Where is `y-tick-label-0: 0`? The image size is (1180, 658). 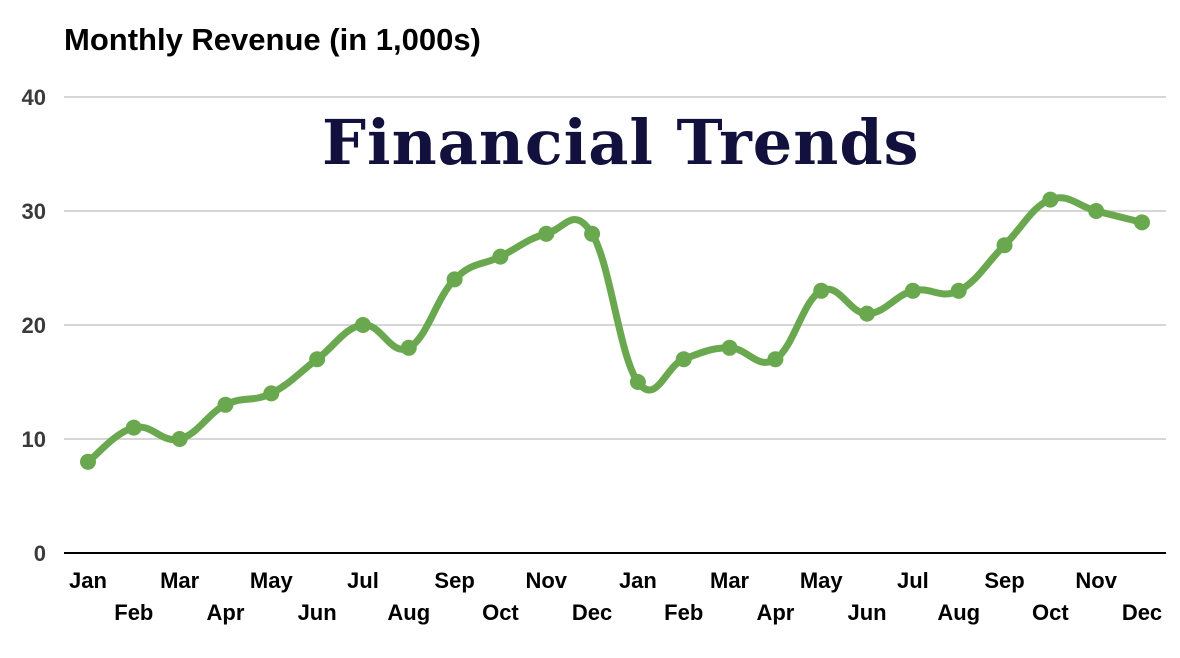 y-tick-label-0: 0 is located at coordinates (40, 553).